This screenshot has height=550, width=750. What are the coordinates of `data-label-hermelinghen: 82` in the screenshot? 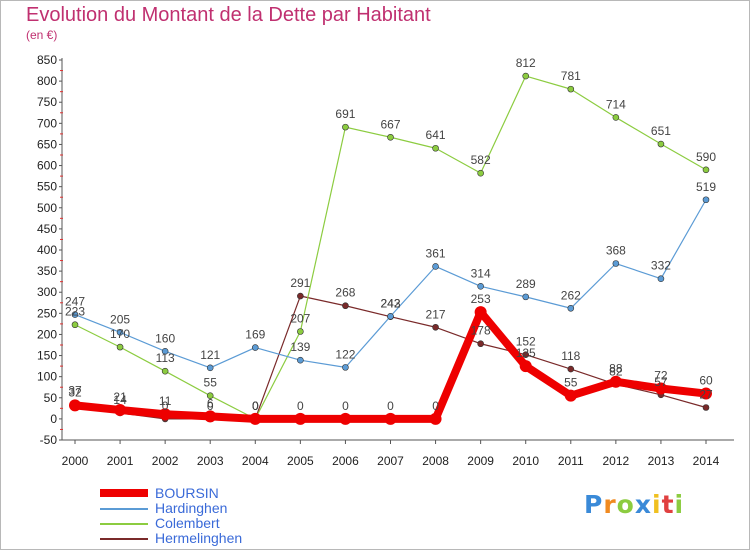 It's located at (616, 371).